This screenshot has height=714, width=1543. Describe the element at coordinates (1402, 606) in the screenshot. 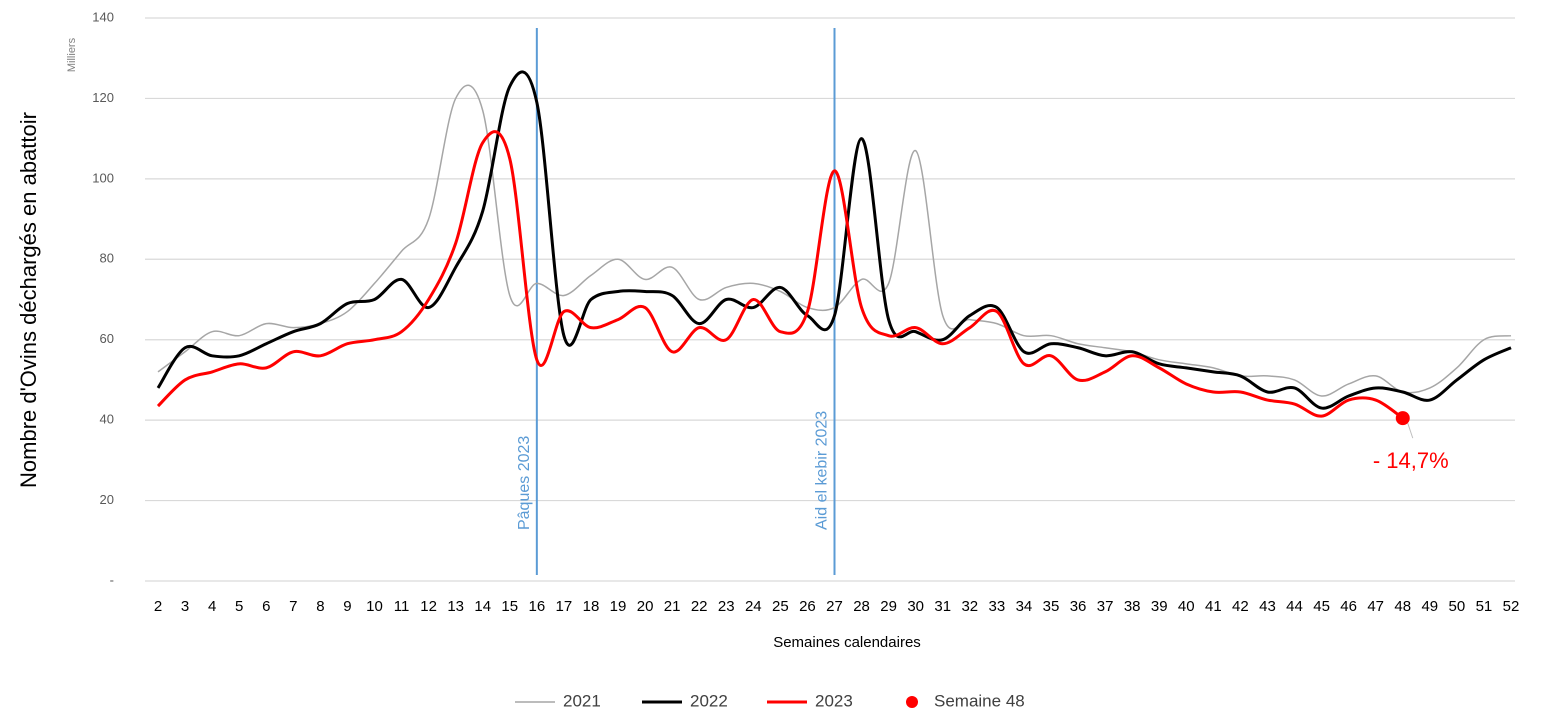

I see `x-tick-label: 48` at that location.